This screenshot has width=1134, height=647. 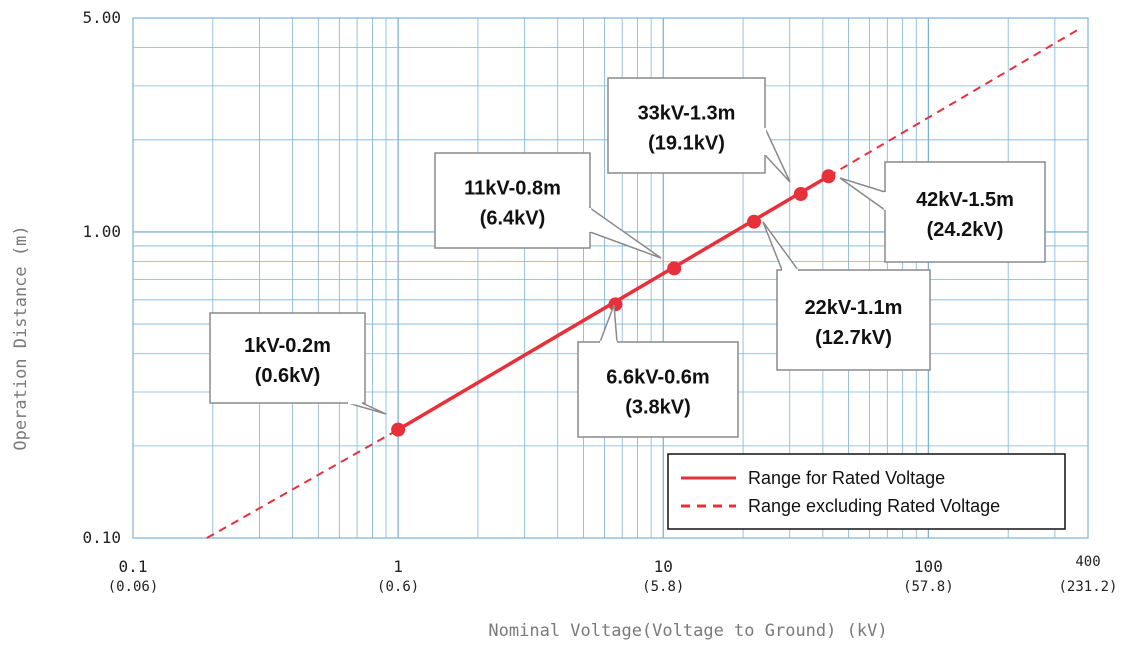 What do you see at coordinates (687, 114) in the screenshot?
I see `callout-title: 33kV-1.3m` at bounding box center [687, 114].